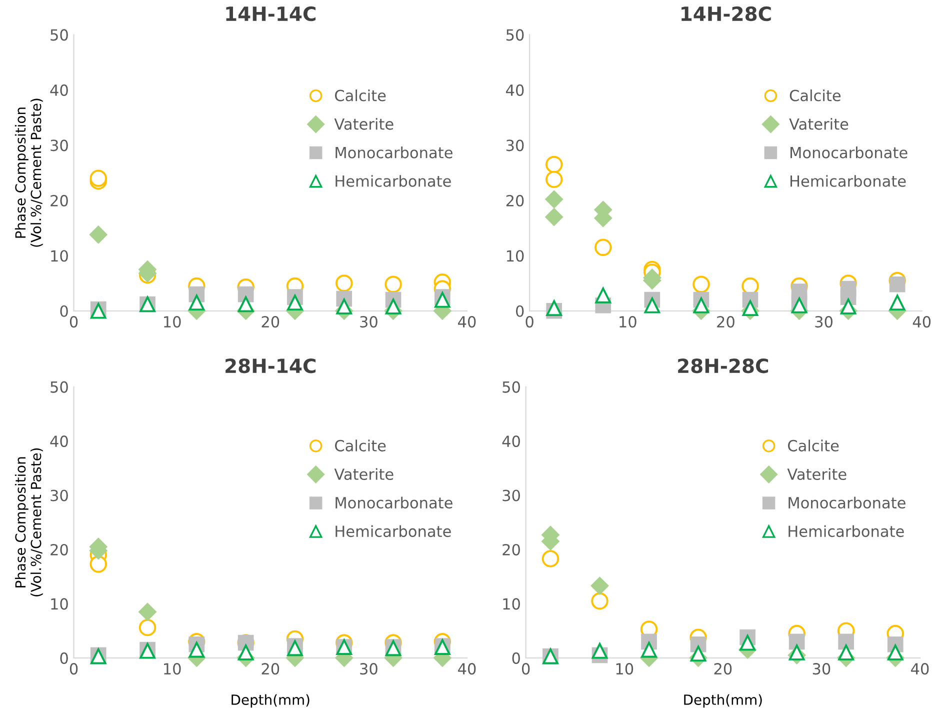  Describe the element at coordinates (723, 366) in the screenshot. I see `chart-title: 28H-28C` at that location.